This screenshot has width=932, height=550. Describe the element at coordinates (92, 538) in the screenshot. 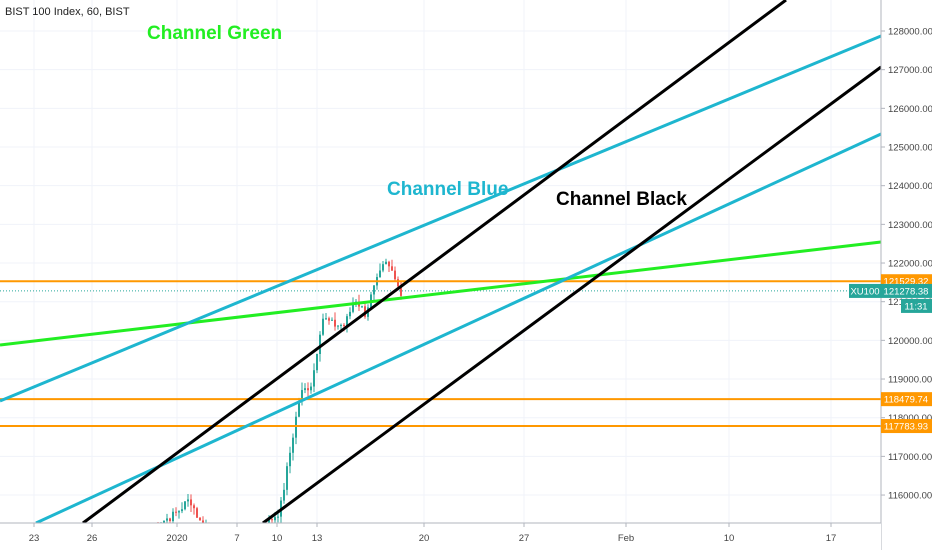

I see `x-tick-label: 26` at that location.